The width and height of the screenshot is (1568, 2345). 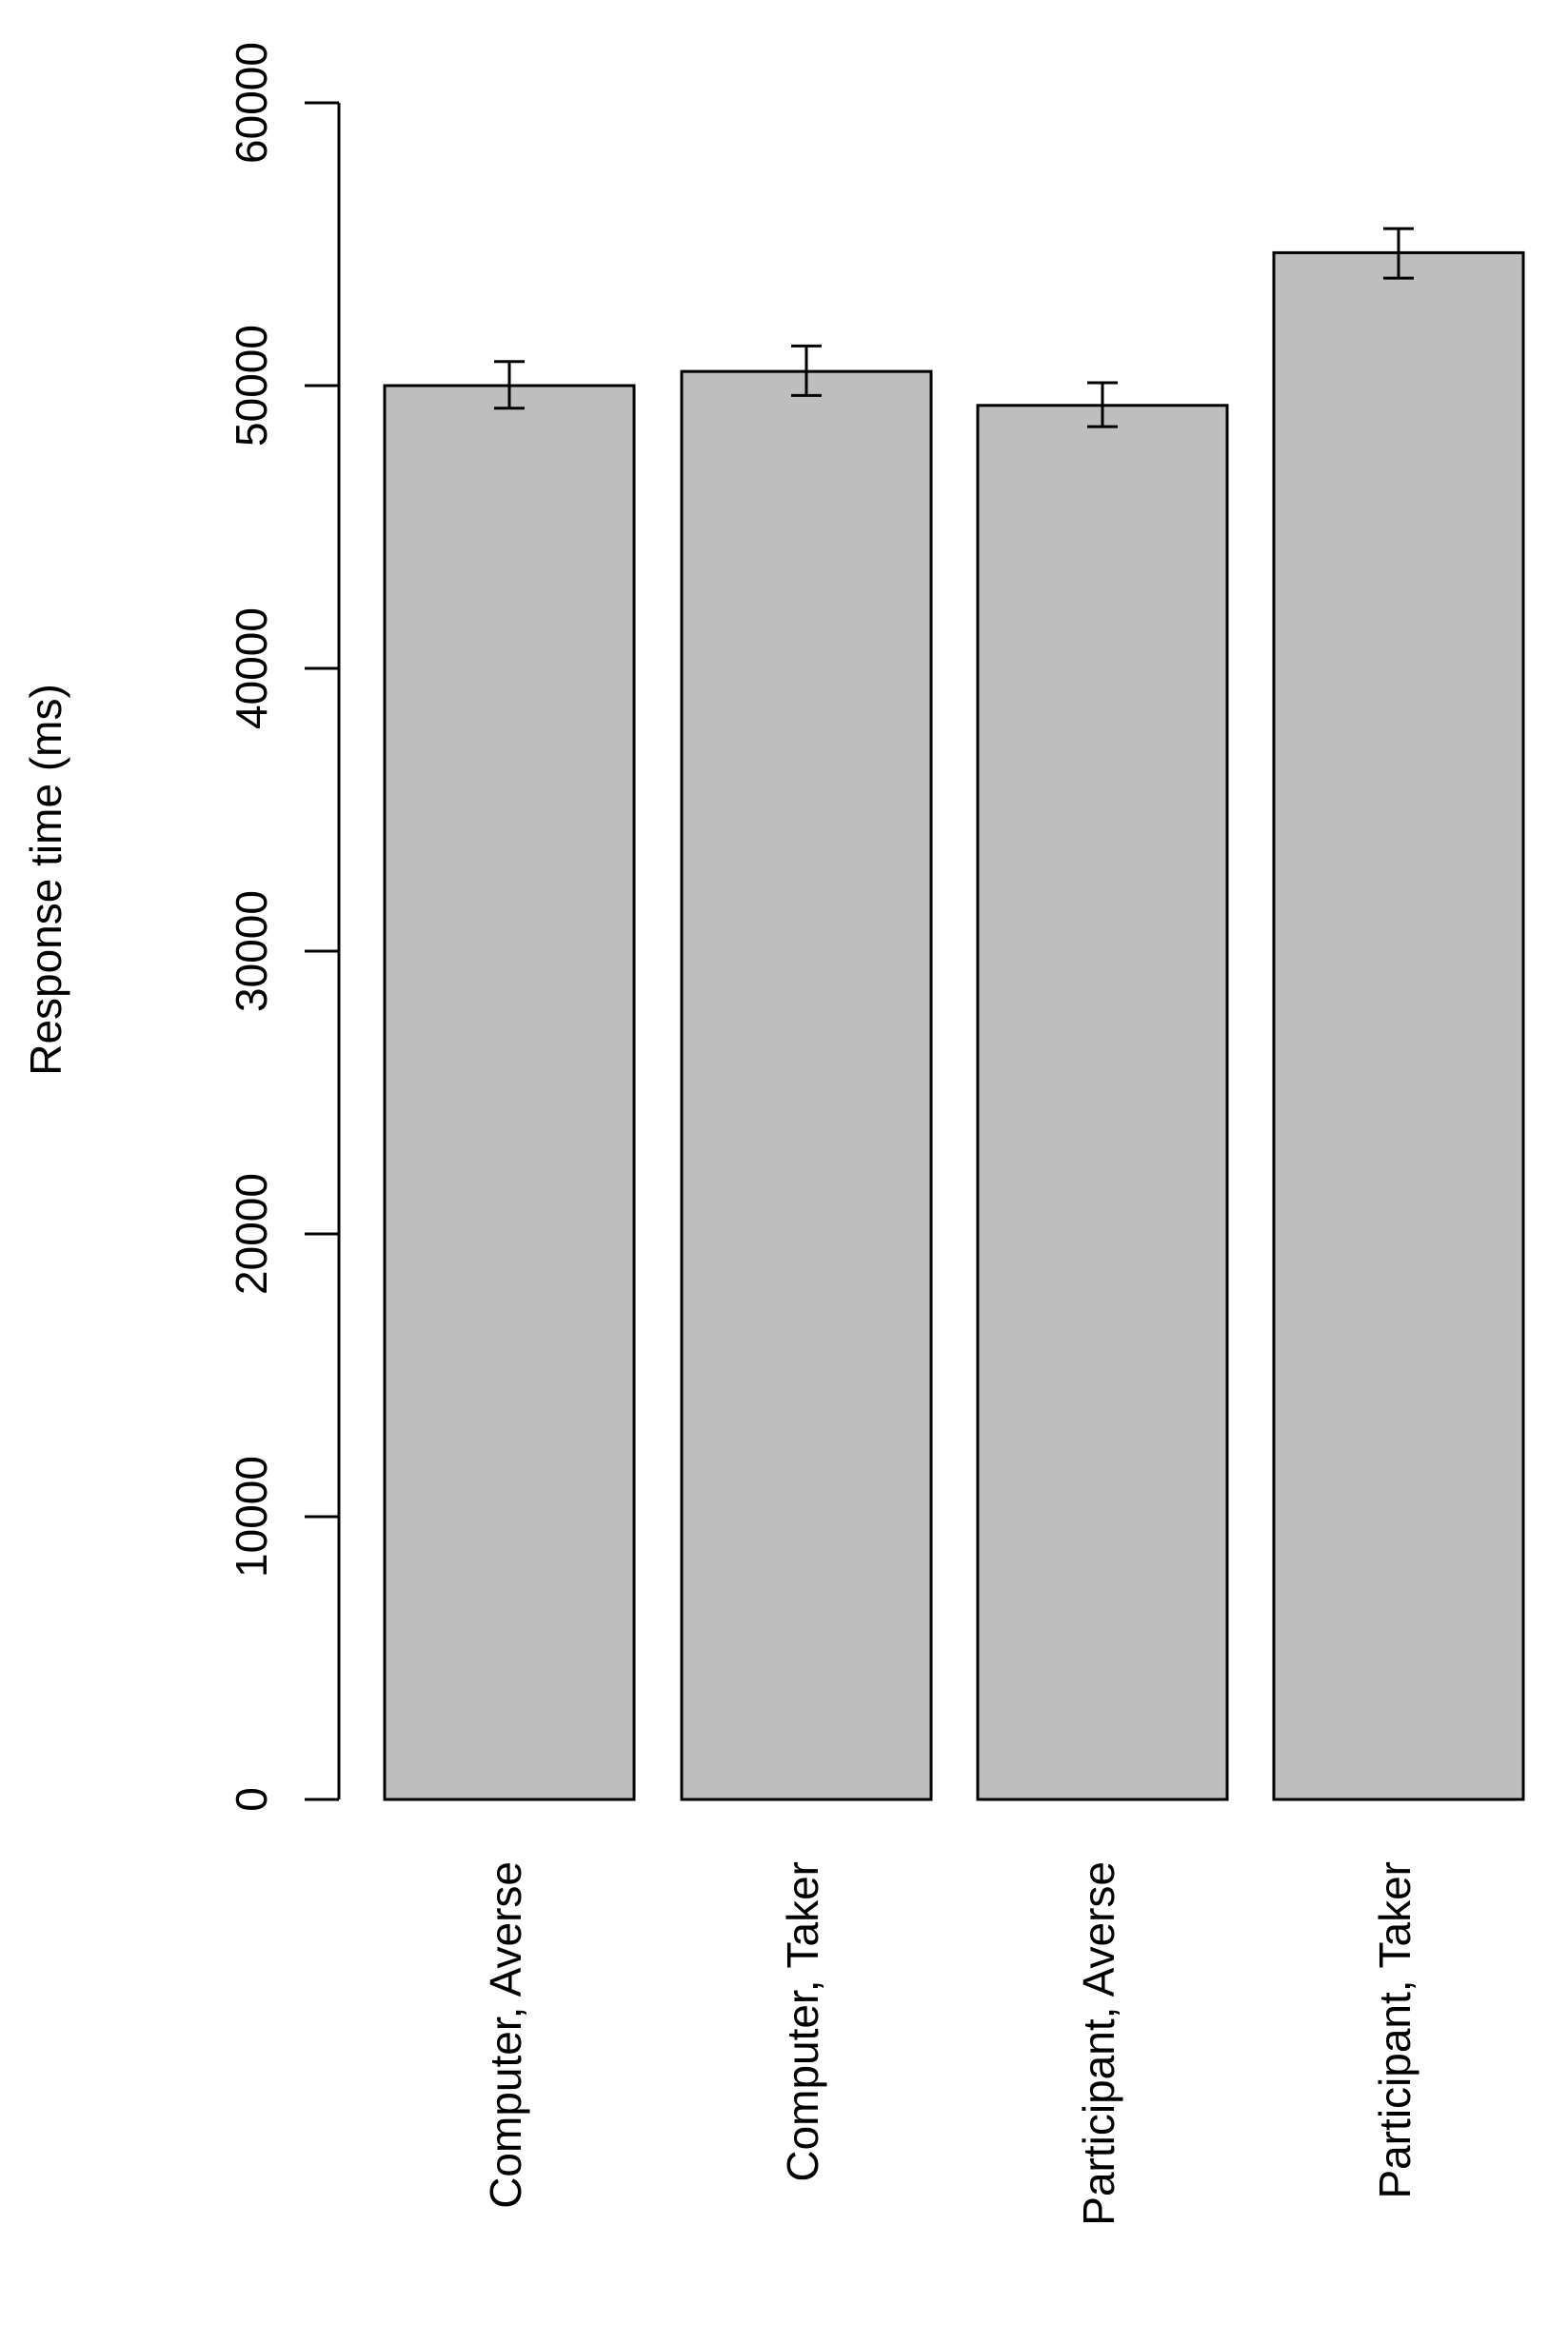 What do you see at coordinates (252, 1517) in the screenshot?
I see `y-tick-label: 10000` at bounding box center [252, 1517].